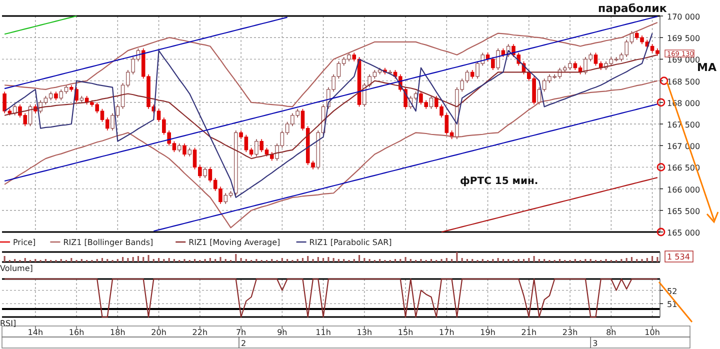 This screenshot has width=720, height=349. I want to click on x-tick-label: 14h, so click(36, 332).